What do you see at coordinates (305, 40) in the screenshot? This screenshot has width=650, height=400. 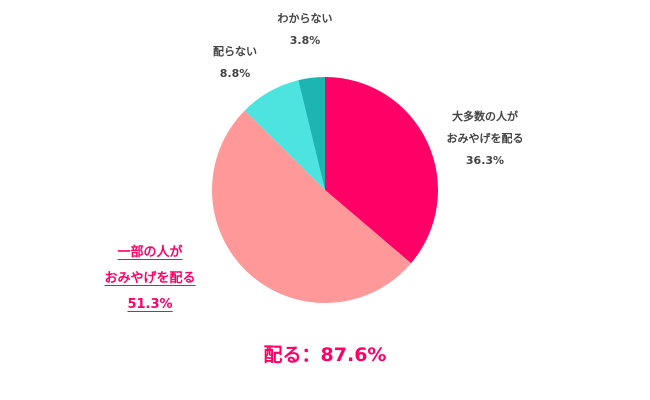 I see `label-unknown-value: 3.8%` at bounding box center [305, 40].